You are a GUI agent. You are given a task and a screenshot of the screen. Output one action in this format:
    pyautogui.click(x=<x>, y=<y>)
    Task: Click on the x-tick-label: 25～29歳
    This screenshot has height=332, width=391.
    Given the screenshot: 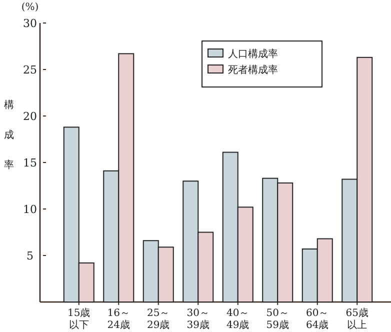 What is the action you would take?
    pyautogui.click(x=158, y=319)
    